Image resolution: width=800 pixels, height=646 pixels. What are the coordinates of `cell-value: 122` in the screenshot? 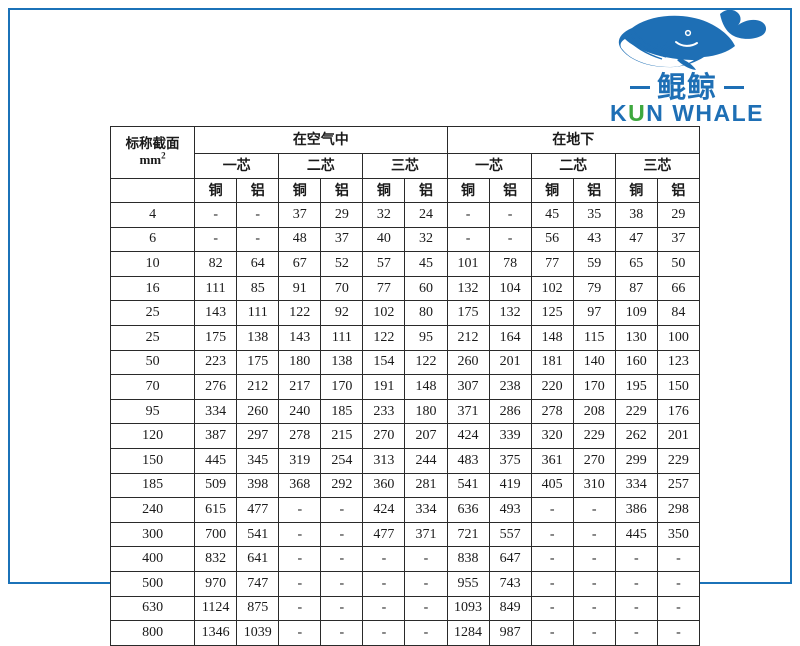 It's located at (426, 362).